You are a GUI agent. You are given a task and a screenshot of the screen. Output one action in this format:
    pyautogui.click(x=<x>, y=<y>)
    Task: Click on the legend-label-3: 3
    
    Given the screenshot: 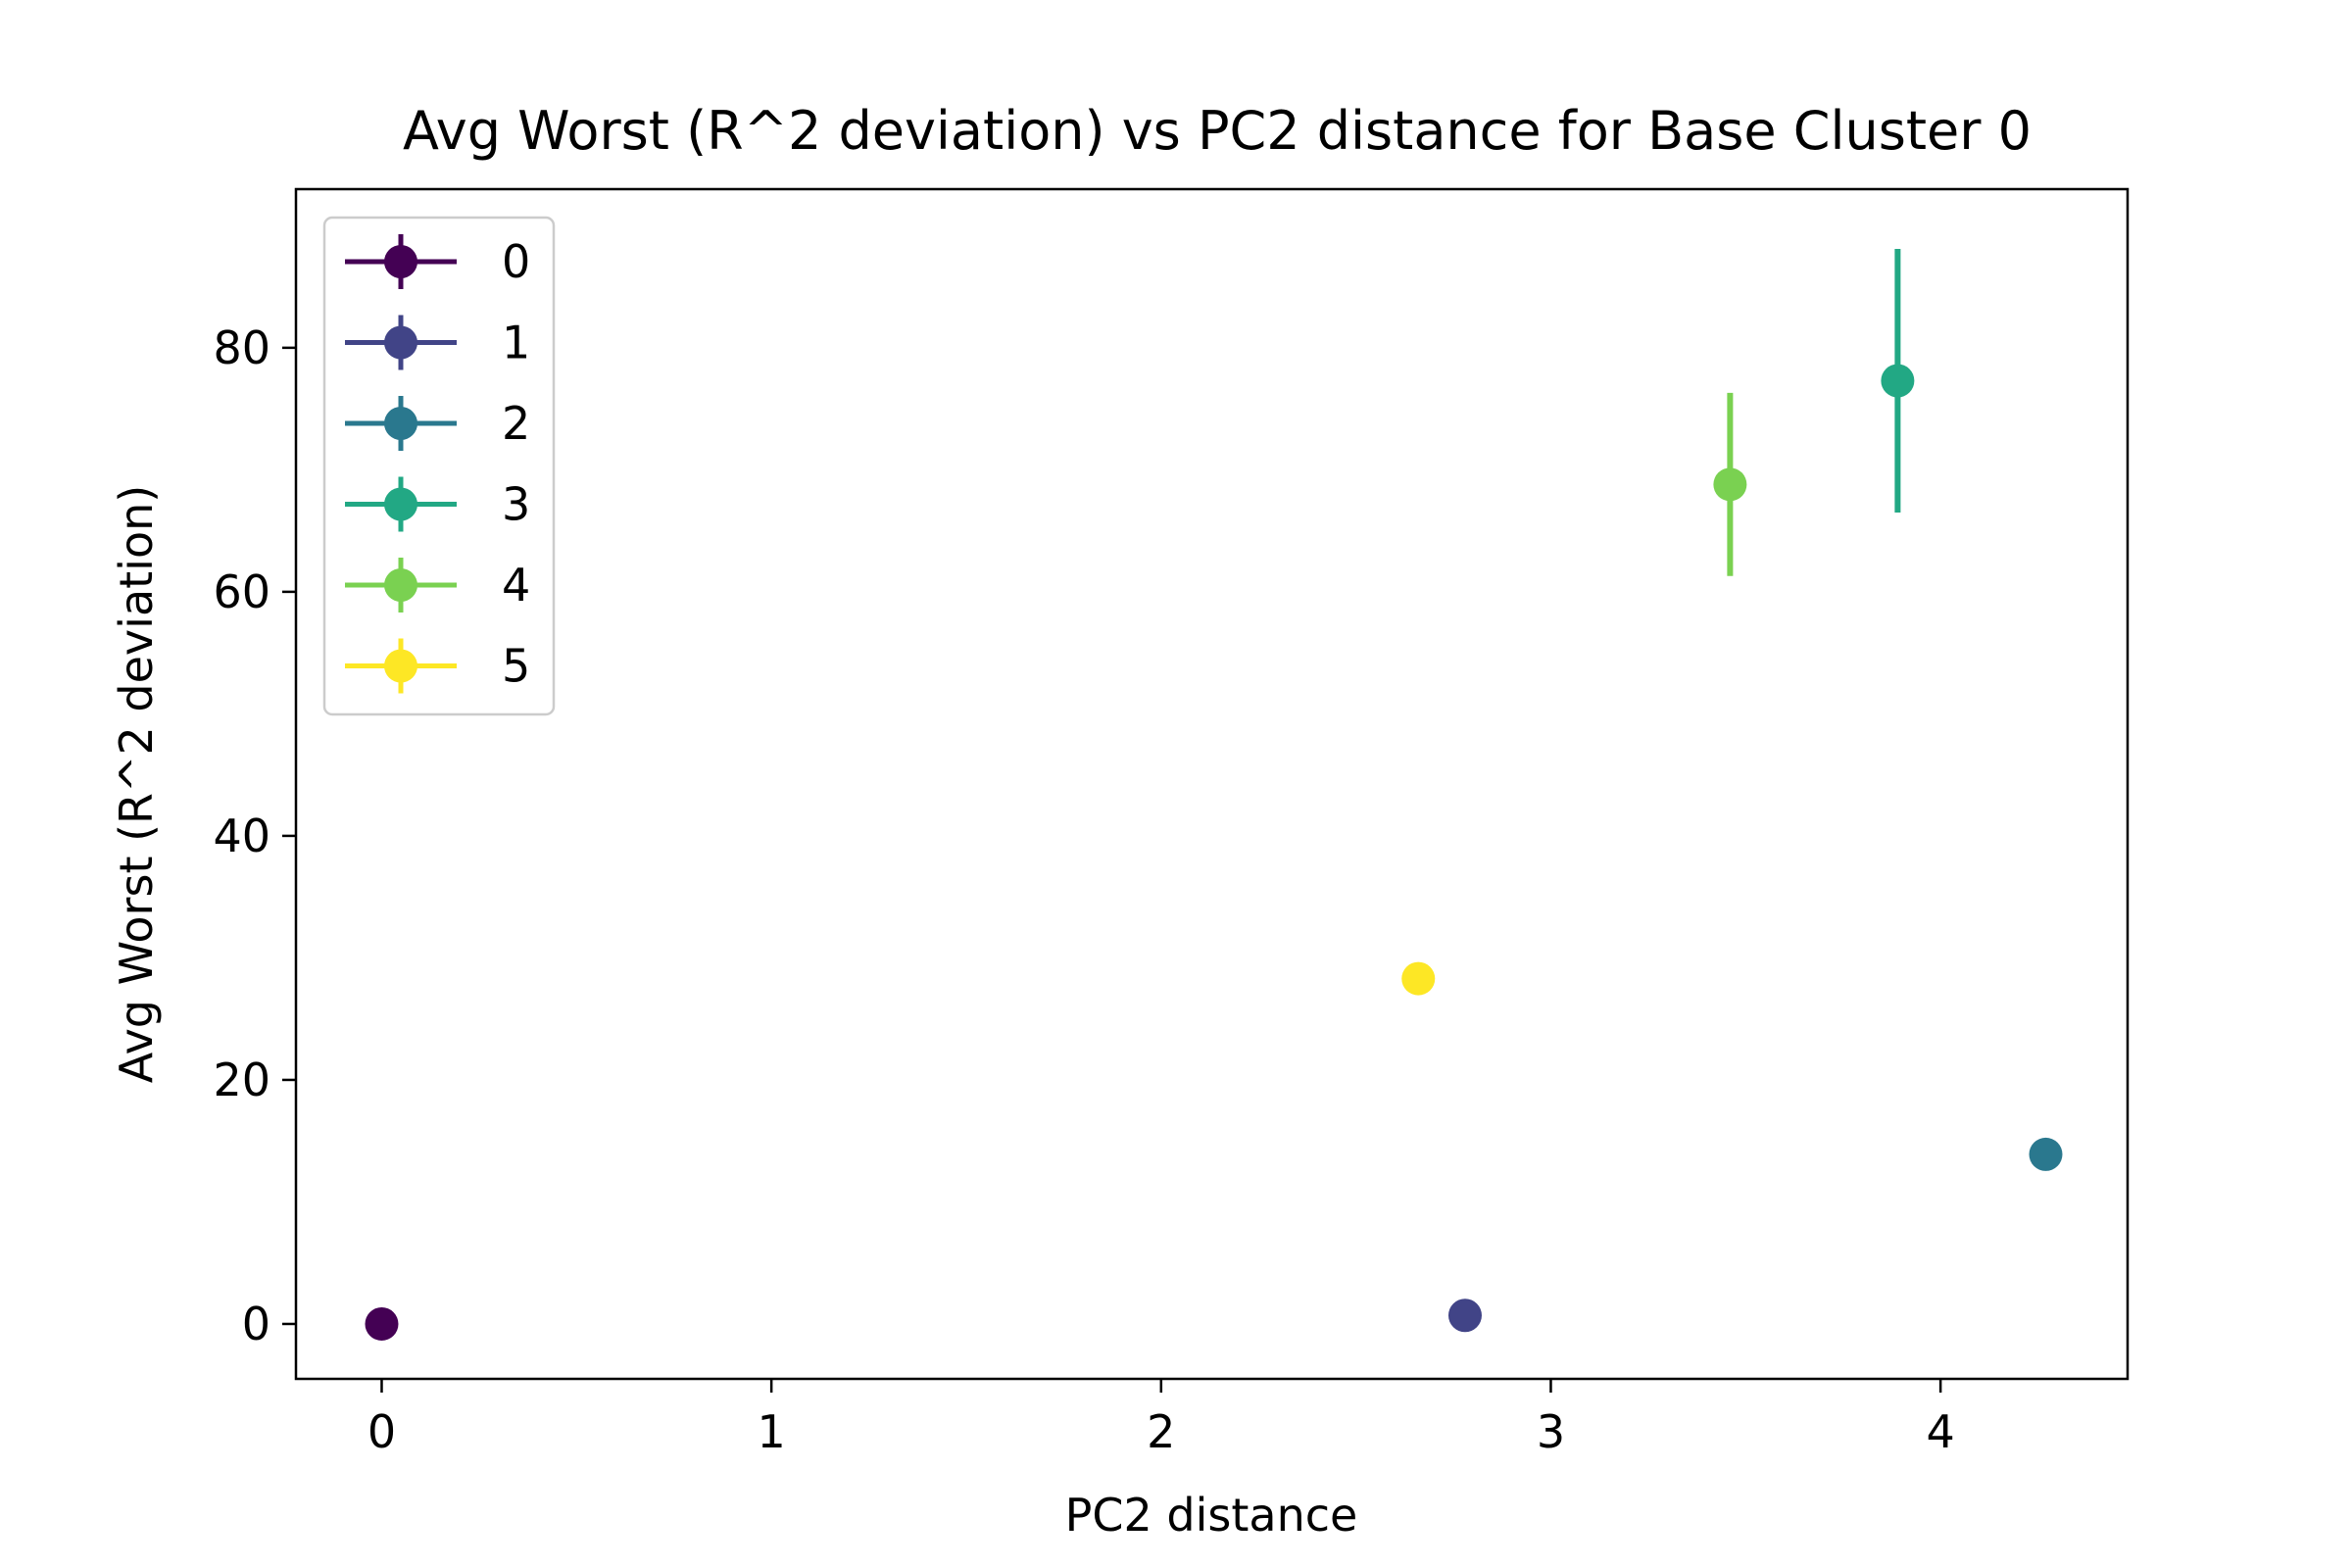 What is the action you would take?
    pyautogui.click(x=516, y=505)
    